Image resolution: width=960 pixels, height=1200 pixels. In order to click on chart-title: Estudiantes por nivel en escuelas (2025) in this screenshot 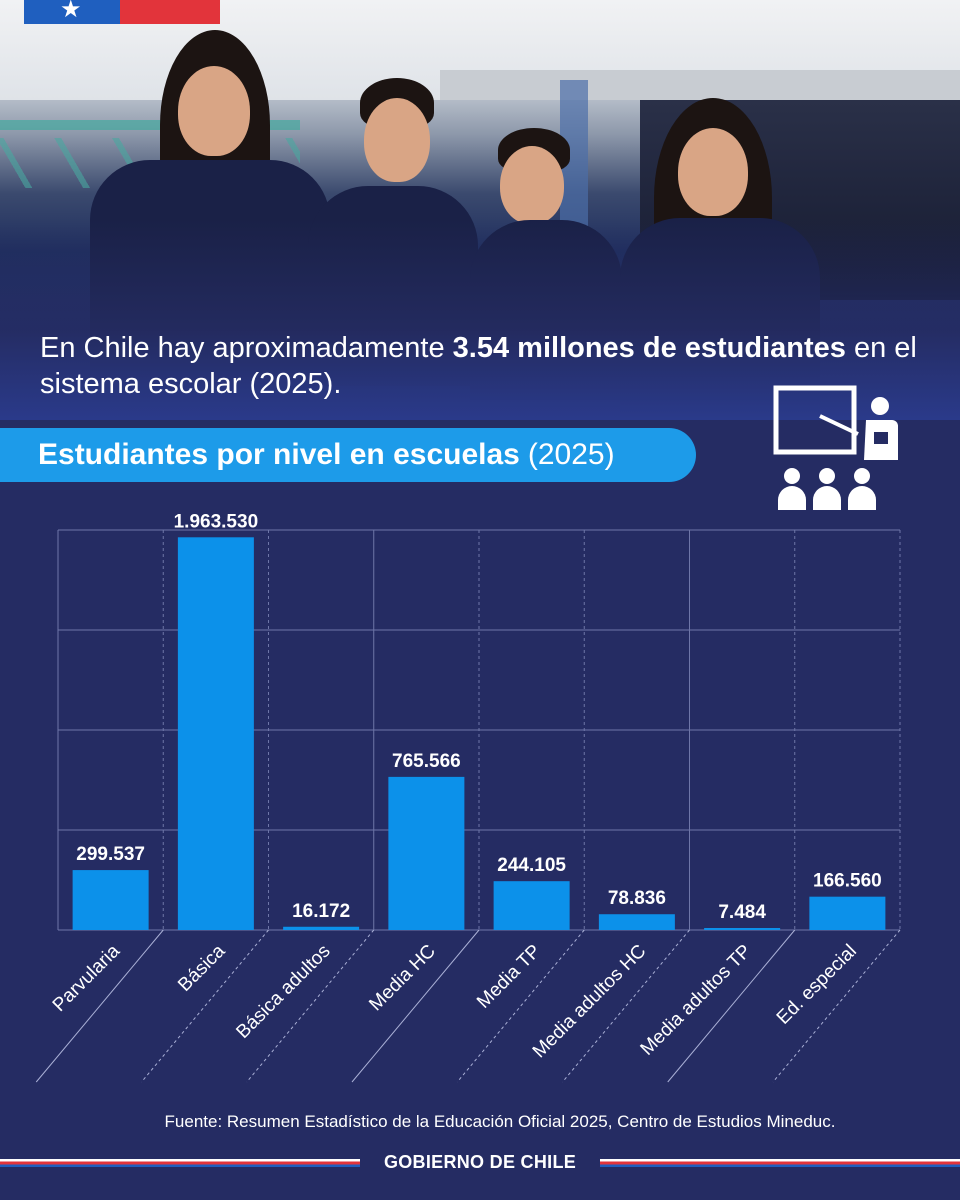, I will do `click(348, 455)`.